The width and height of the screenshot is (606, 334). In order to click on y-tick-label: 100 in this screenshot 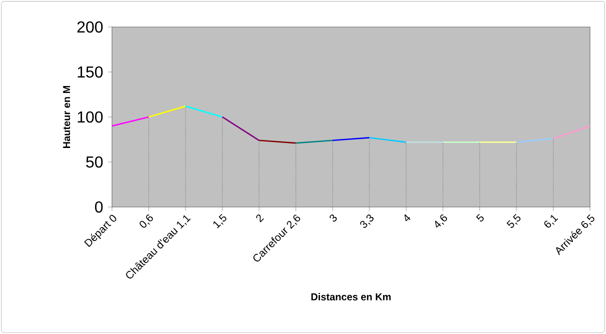, I will do `click(90, 117)`.